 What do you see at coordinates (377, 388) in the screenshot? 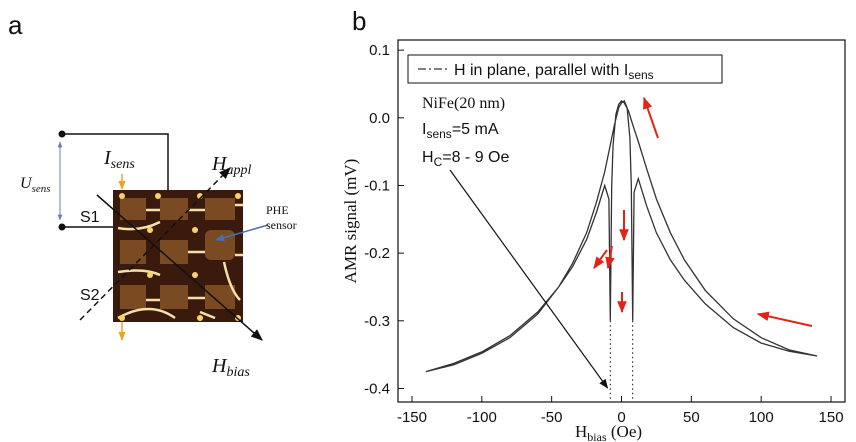
I see `y-tick-label: -0.4` at bounding box center [377, 388].